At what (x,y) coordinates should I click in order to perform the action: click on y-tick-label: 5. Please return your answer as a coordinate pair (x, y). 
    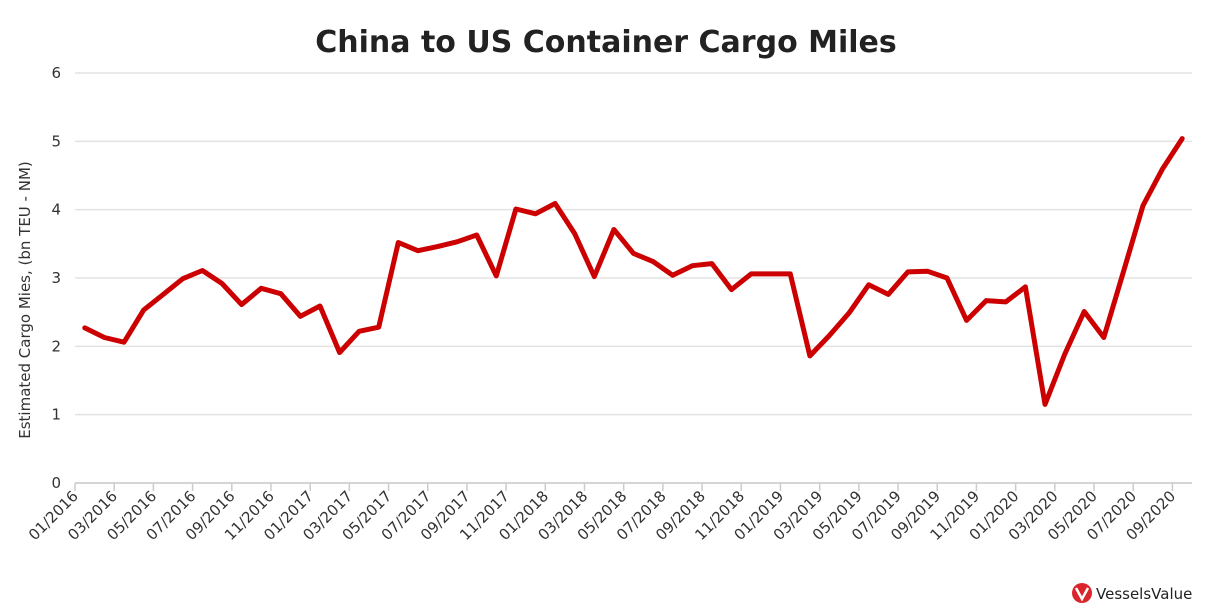
    Looking at the image, I should click on (56, 141).